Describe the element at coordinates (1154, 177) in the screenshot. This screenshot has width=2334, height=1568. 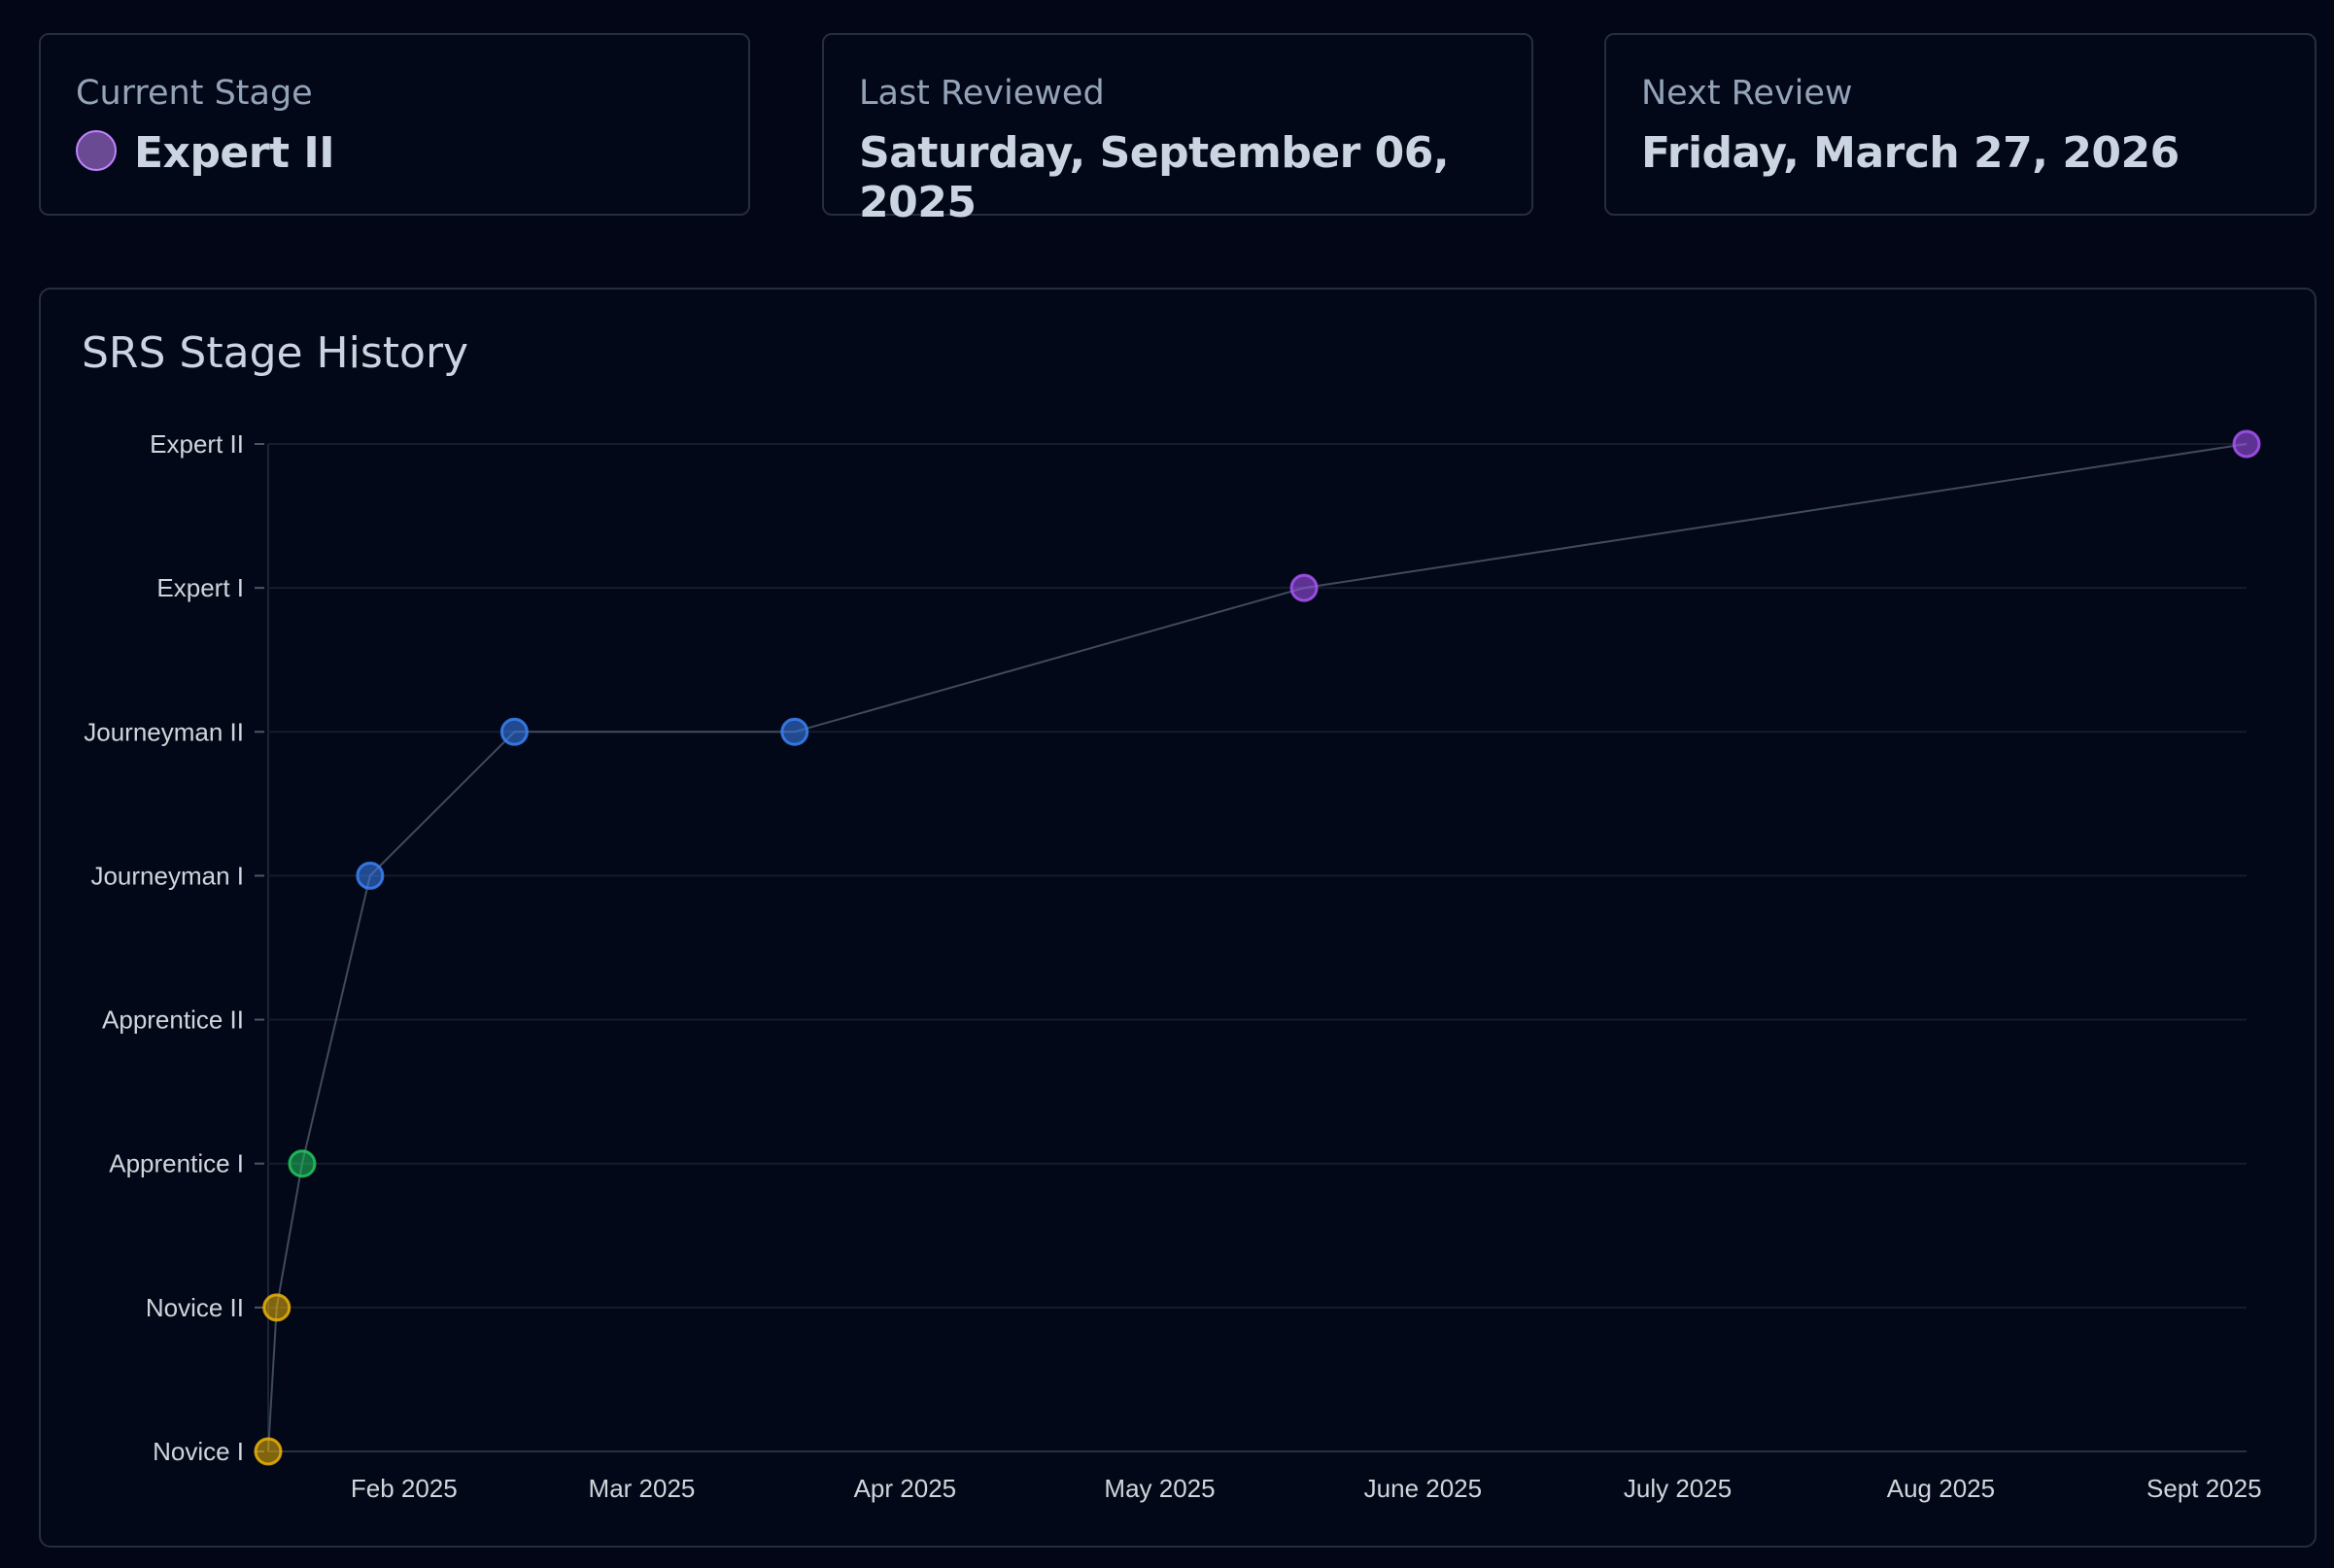
I see `last-reviewed-value: Saturday, September 06, 2025` at that location.